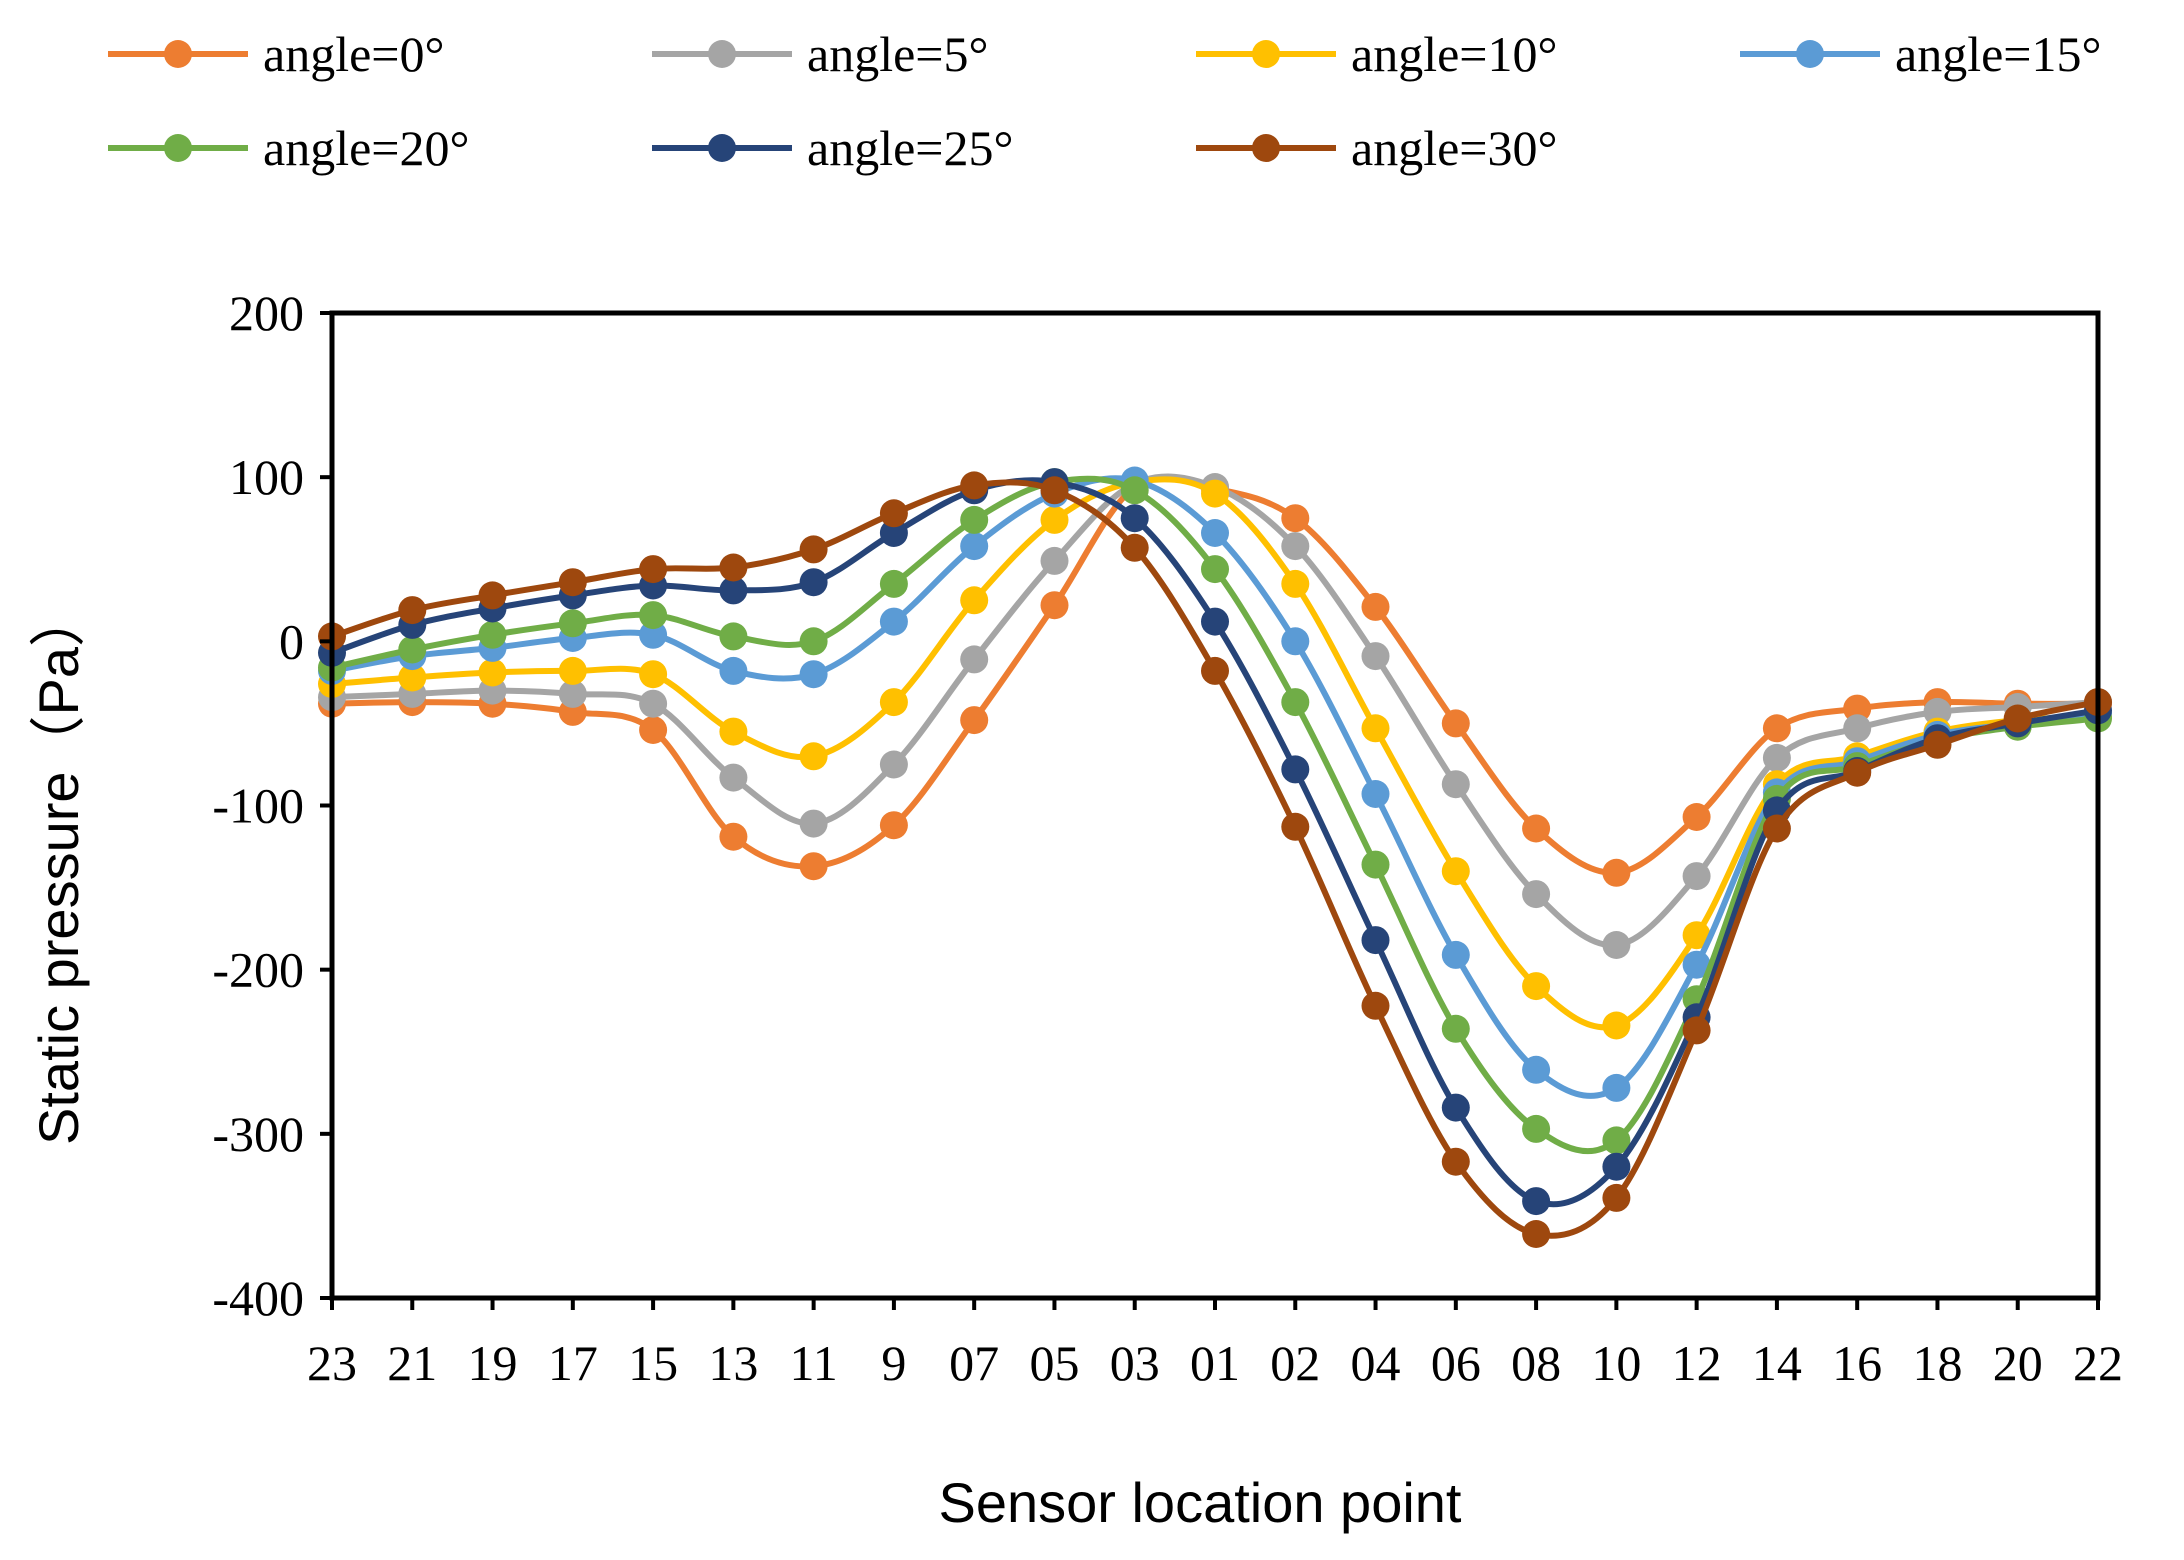 The width and height of the screenshot is (2184, 1560). What do you see at coordinates (893, 1363) in the screenshot?
I see `x-tick-label: 9` at bounding box center [893, 1363].